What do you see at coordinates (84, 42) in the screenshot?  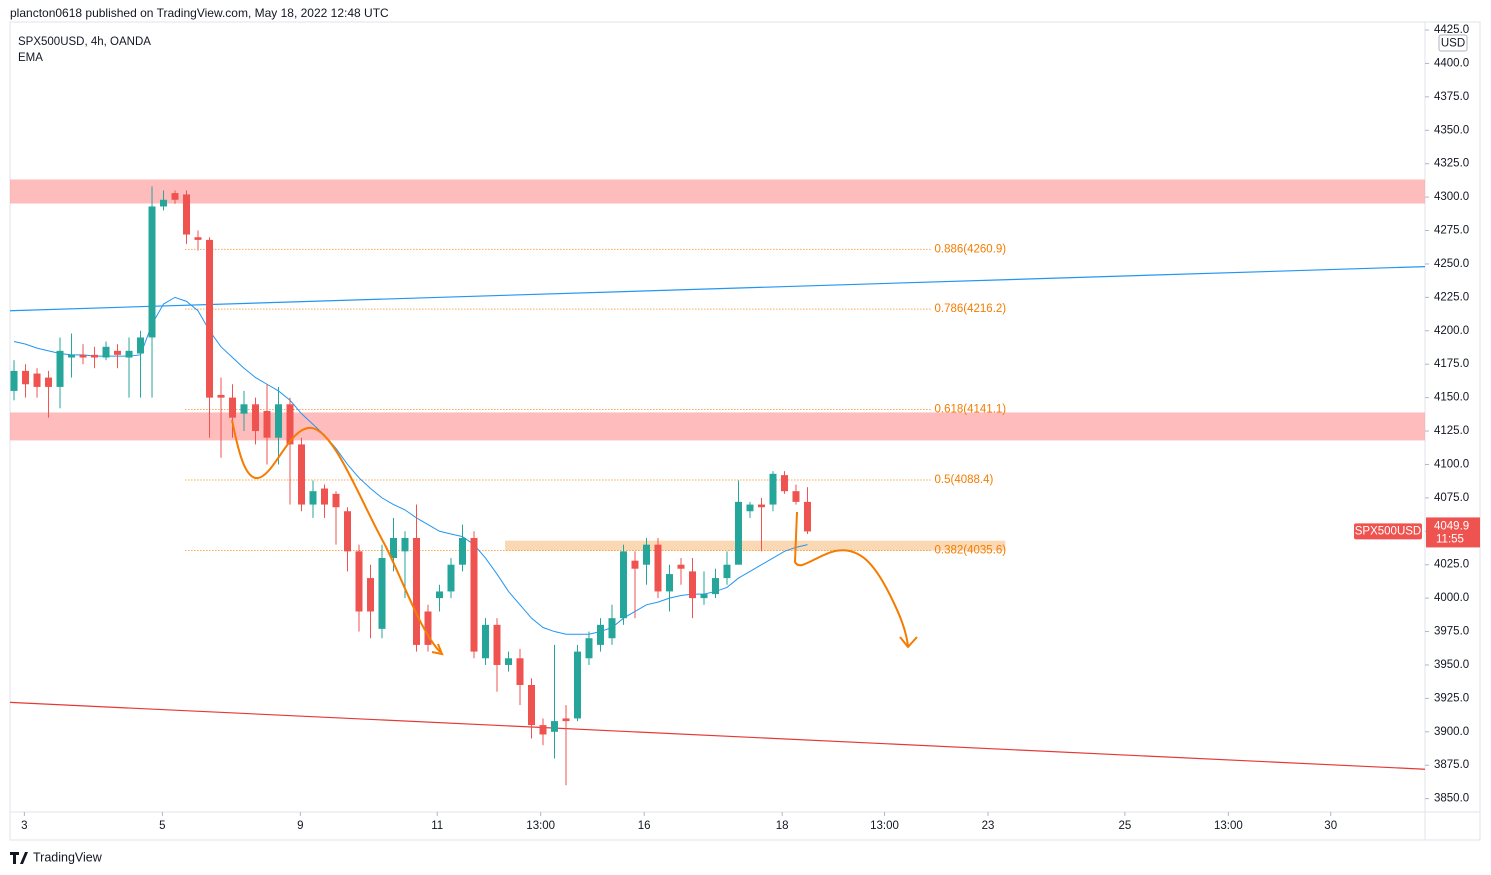 I see `chart-title: SPX500USD, 4h, OANDA` at bounding box center [84, 42].